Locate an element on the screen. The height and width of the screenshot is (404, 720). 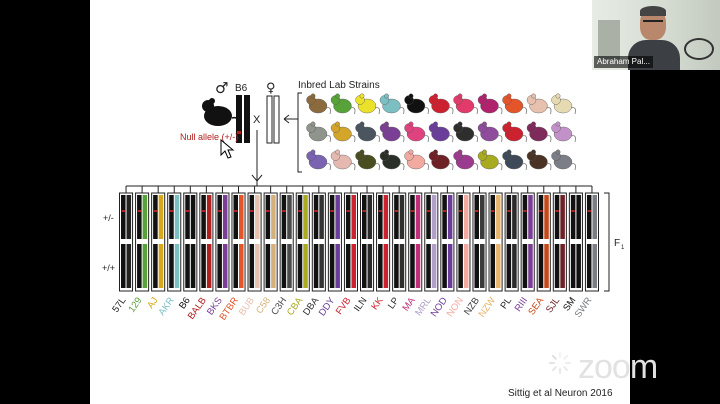
strain-label: SWR is located at coordinates (584, 307).